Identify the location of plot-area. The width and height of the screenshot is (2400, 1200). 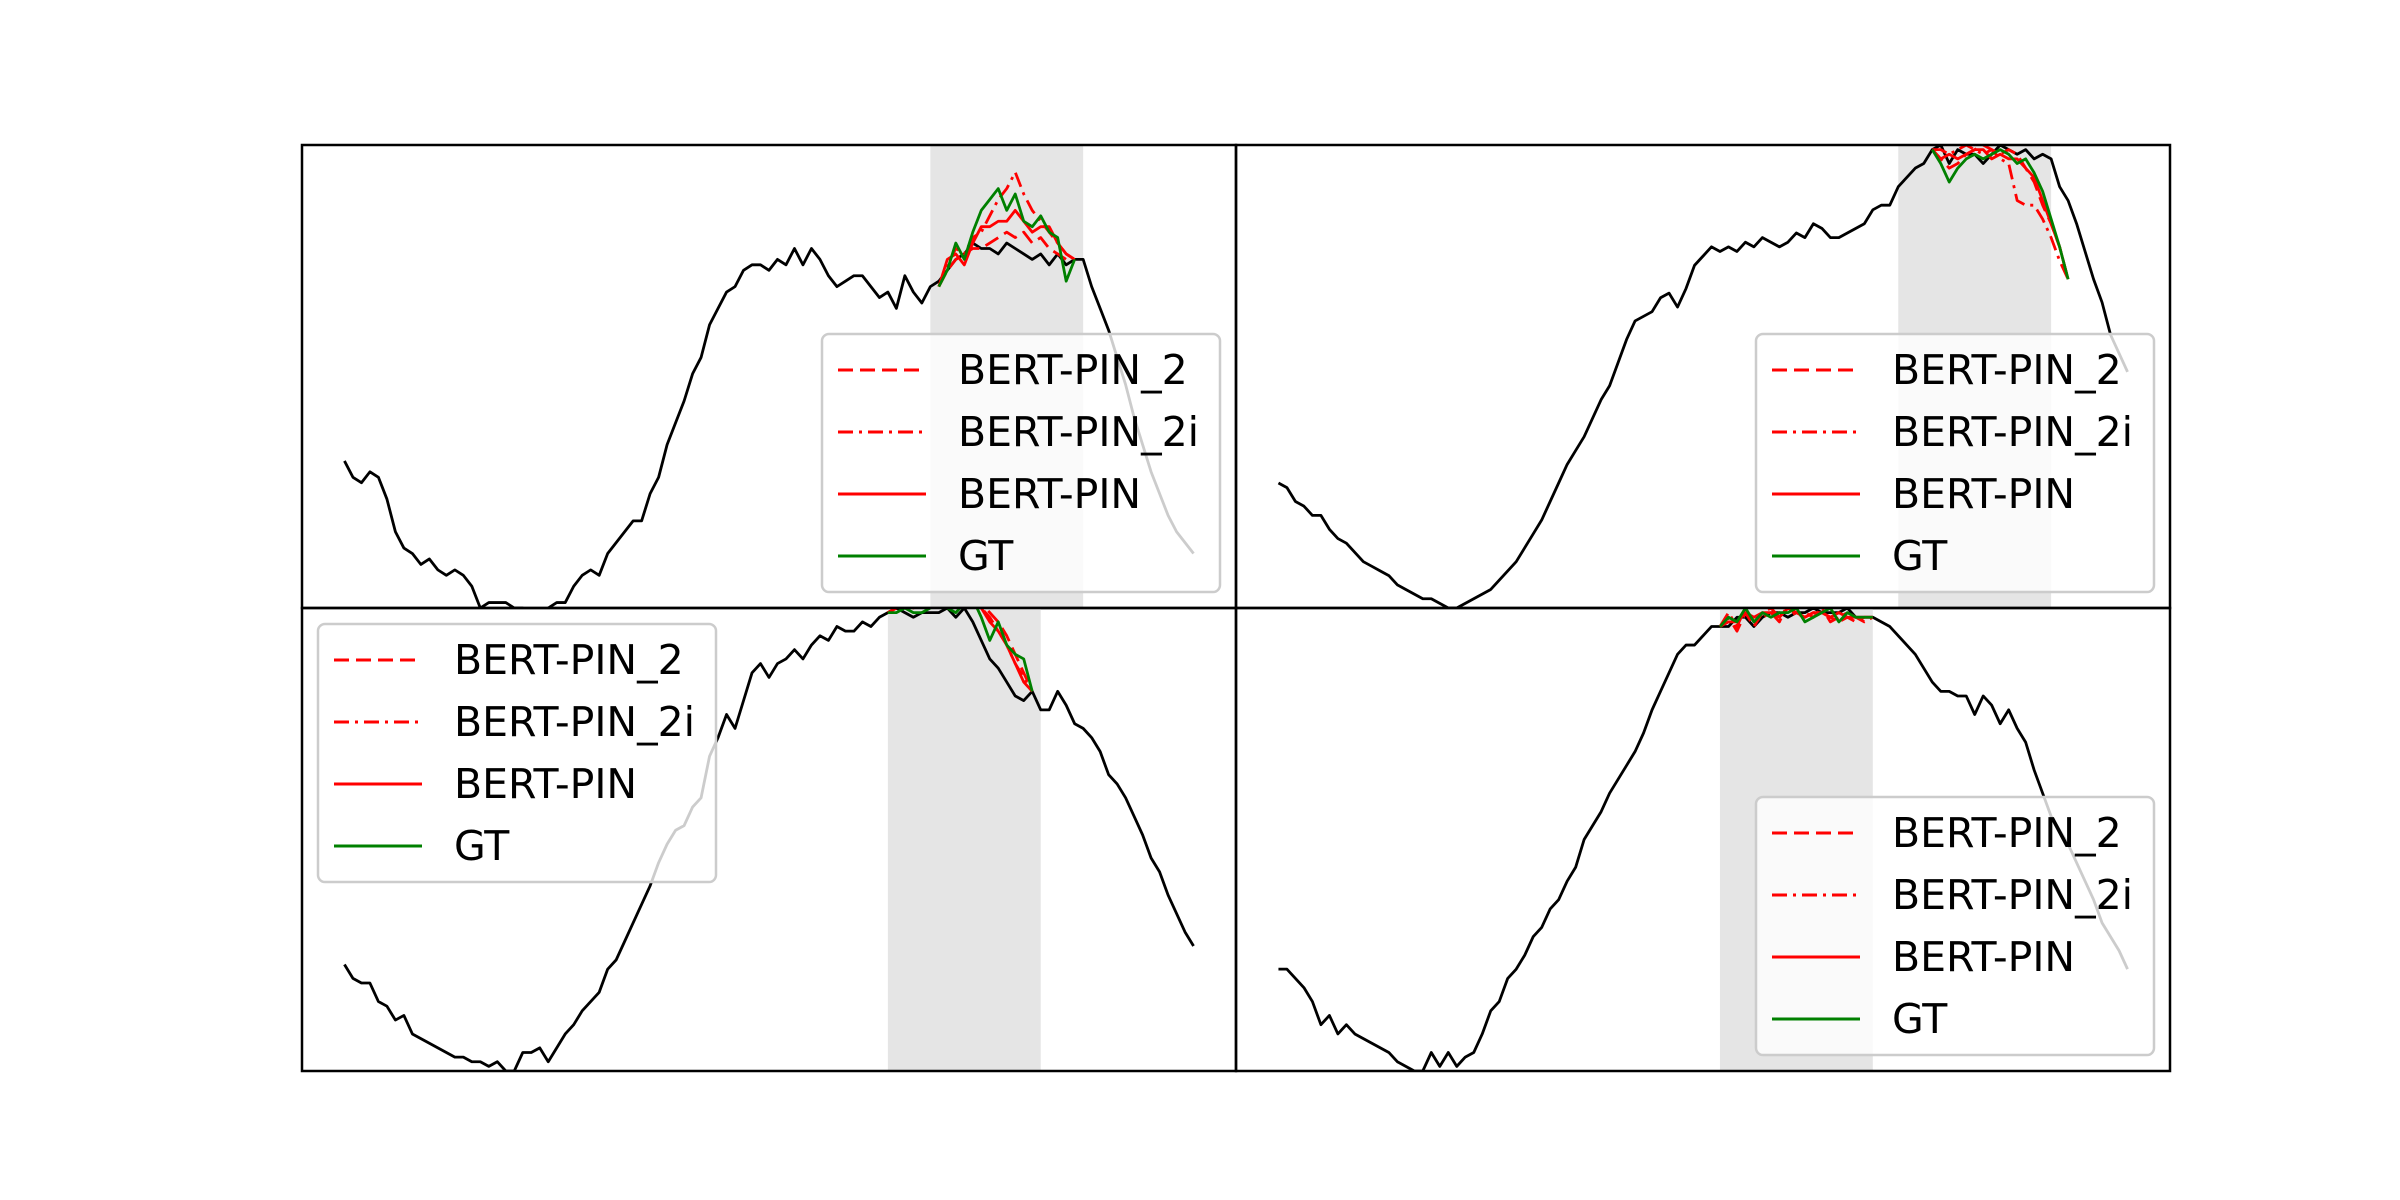
(769, 839).